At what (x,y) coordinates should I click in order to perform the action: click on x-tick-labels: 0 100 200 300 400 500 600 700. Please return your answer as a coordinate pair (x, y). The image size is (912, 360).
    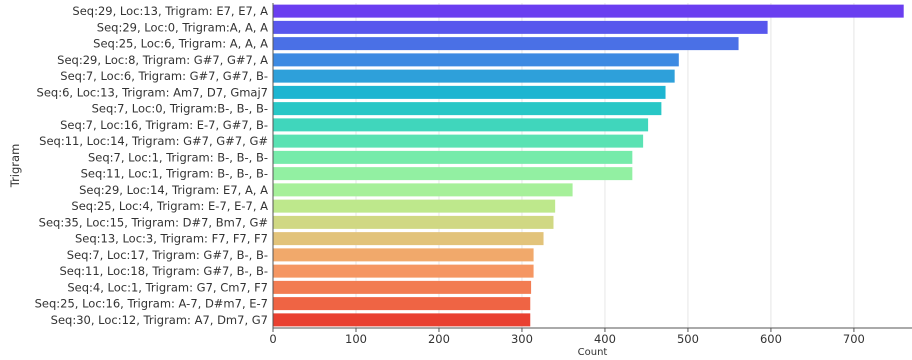
    Looking at the image, I should click on (567, 337).